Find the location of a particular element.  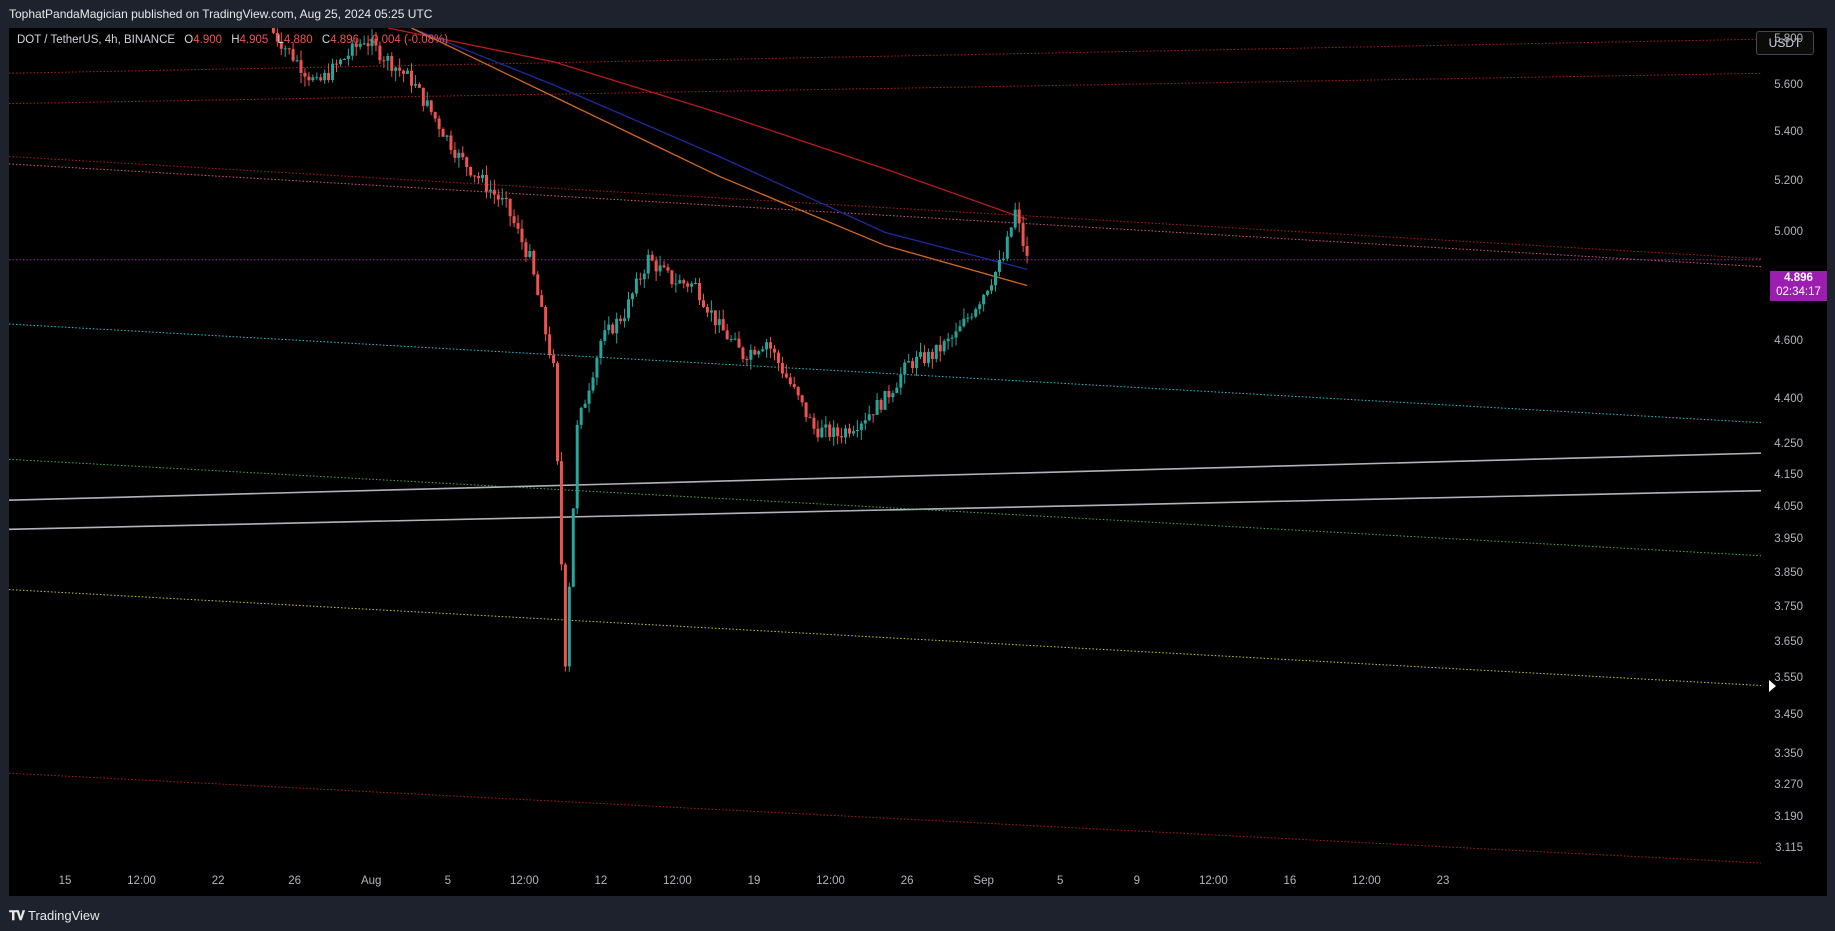

tradingview-logo-icon: 𝐓𝐕 is located at coordinates (17, 915).